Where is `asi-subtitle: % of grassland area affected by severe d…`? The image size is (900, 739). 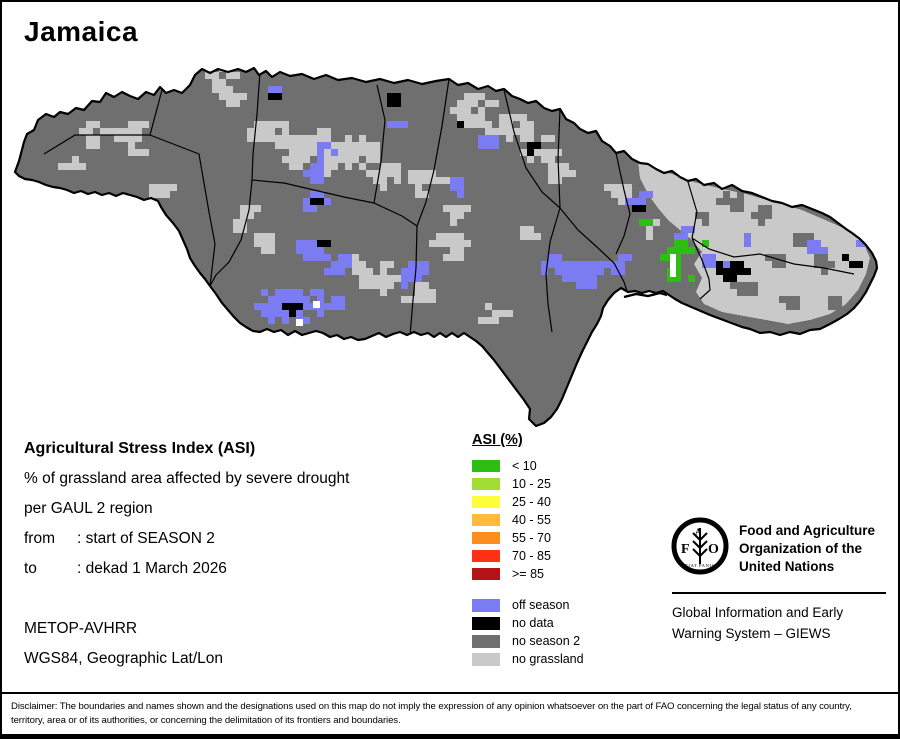
asi-subtitle: % of grassland area affected by severe d… is located at coordinates (187, 478).